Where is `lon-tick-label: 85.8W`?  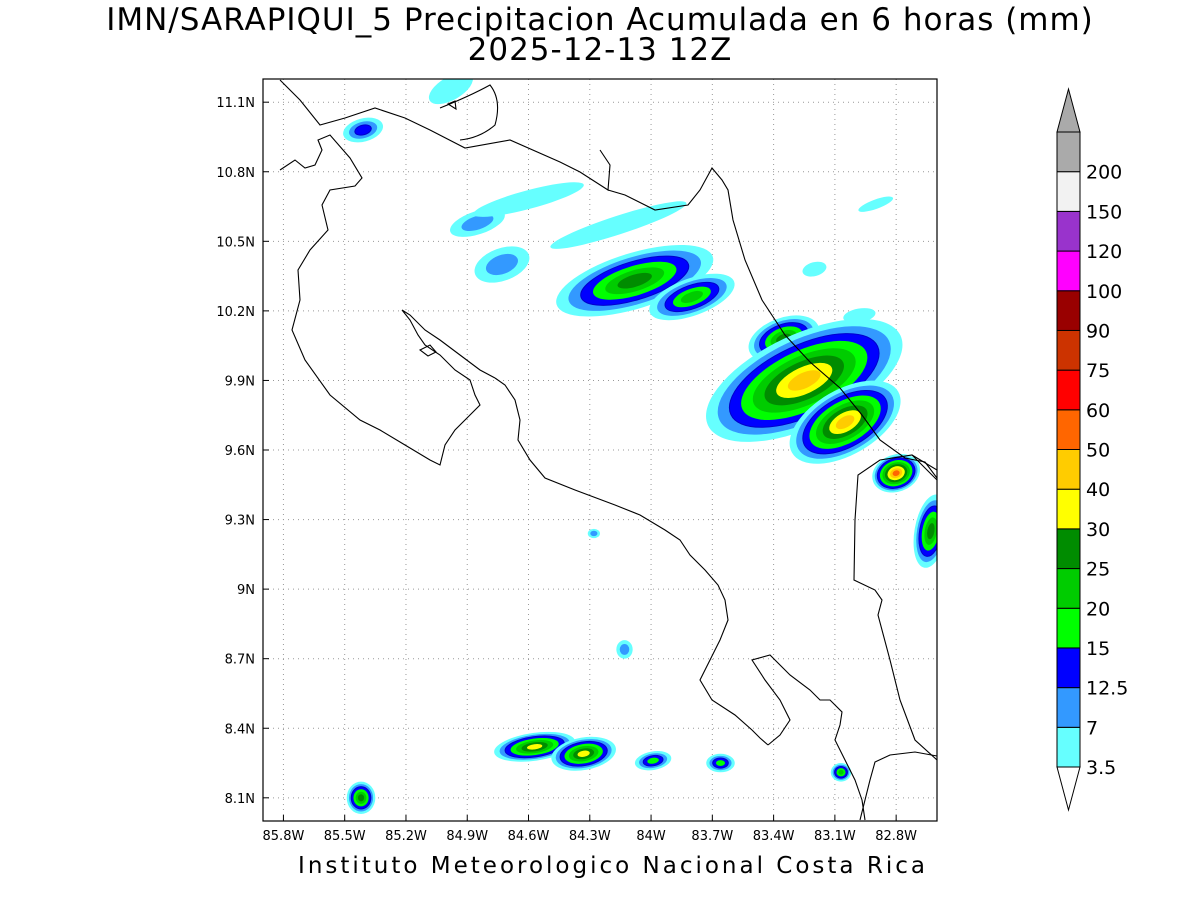 lon-tick-label: 85.8W is located at coordinates (284, 836).